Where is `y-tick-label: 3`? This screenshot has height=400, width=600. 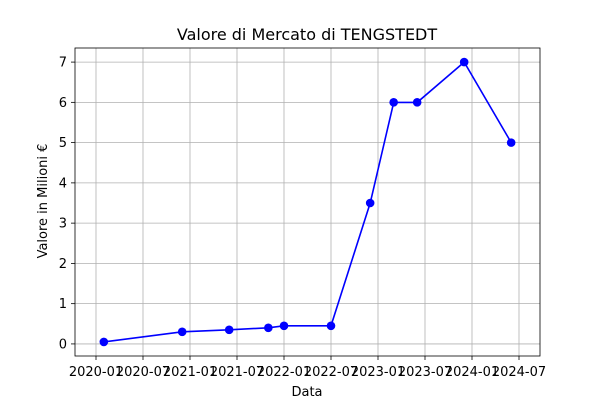 y-tick-label: 3 is located at coordinates (63, 224).